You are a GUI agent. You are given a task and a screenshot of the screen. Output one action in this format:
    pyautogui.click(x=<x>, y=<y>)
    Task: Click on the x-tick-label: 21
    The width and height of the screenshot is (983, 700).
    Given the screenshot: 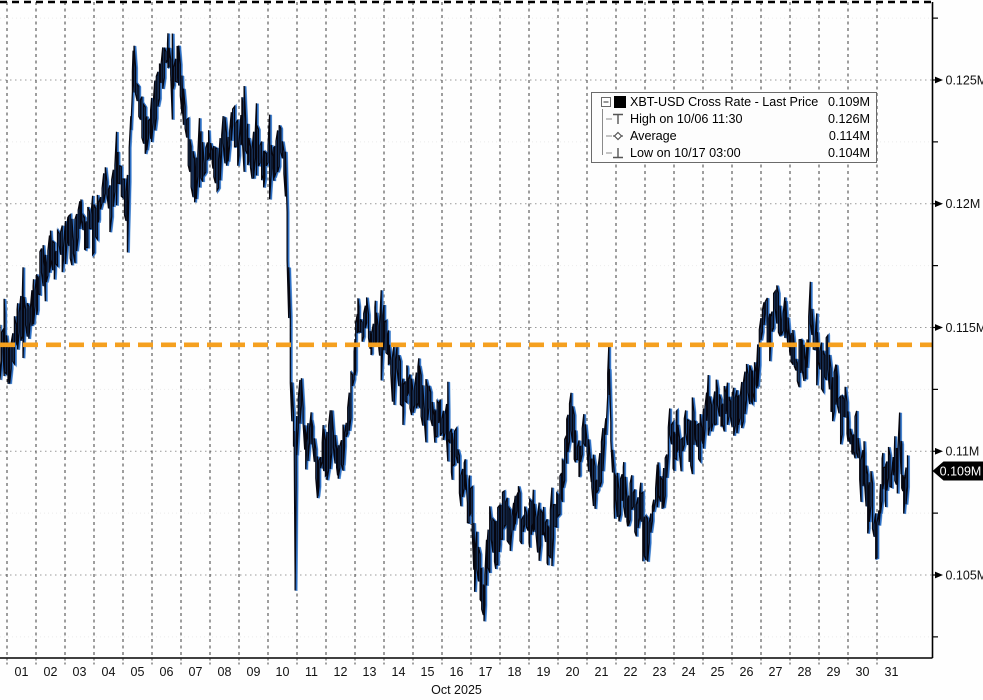 What is the action you would take?
    pyautogui.click(x=602, y=672)
    